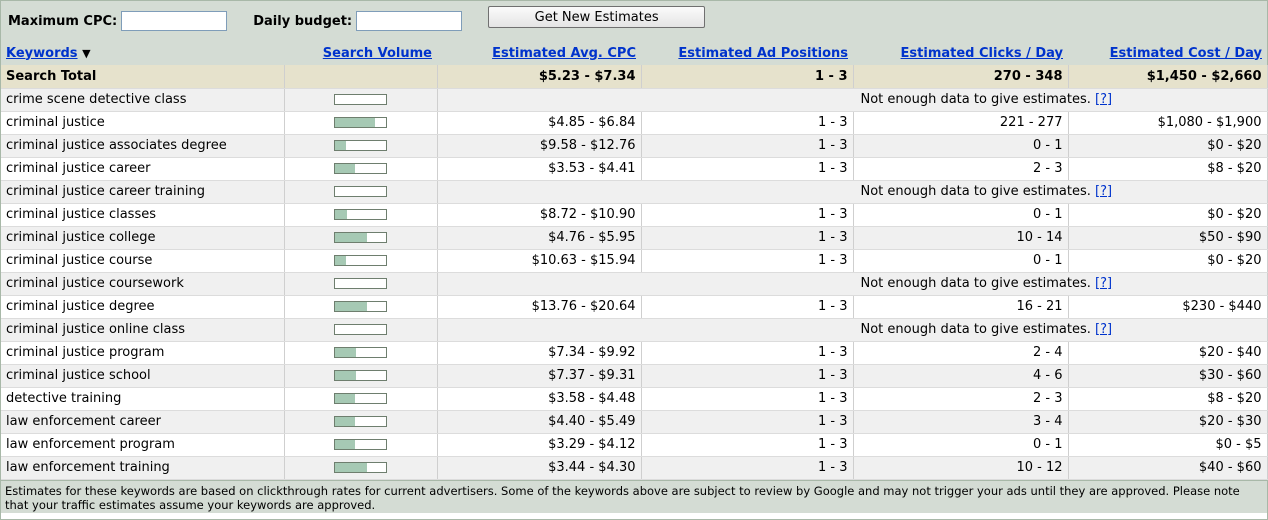 This screenshot has width=1268, height=520. What do you see at coordinates (63, 21) in the screenshot?
I see `max-cpc-label: Maximum CPC:` at bounding box center [63, 21].